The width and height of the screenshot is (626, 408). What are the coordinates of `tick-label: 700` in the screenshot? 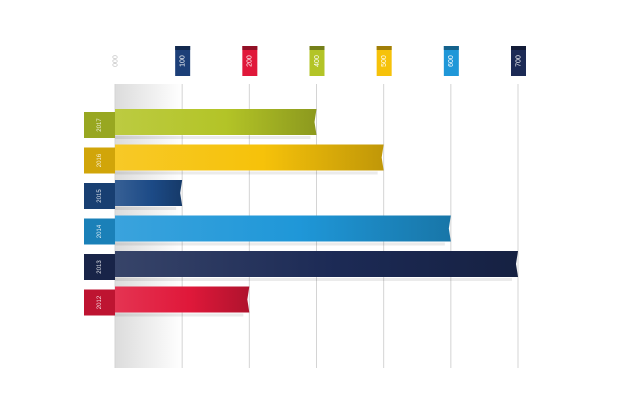 It's located at (518, 61).